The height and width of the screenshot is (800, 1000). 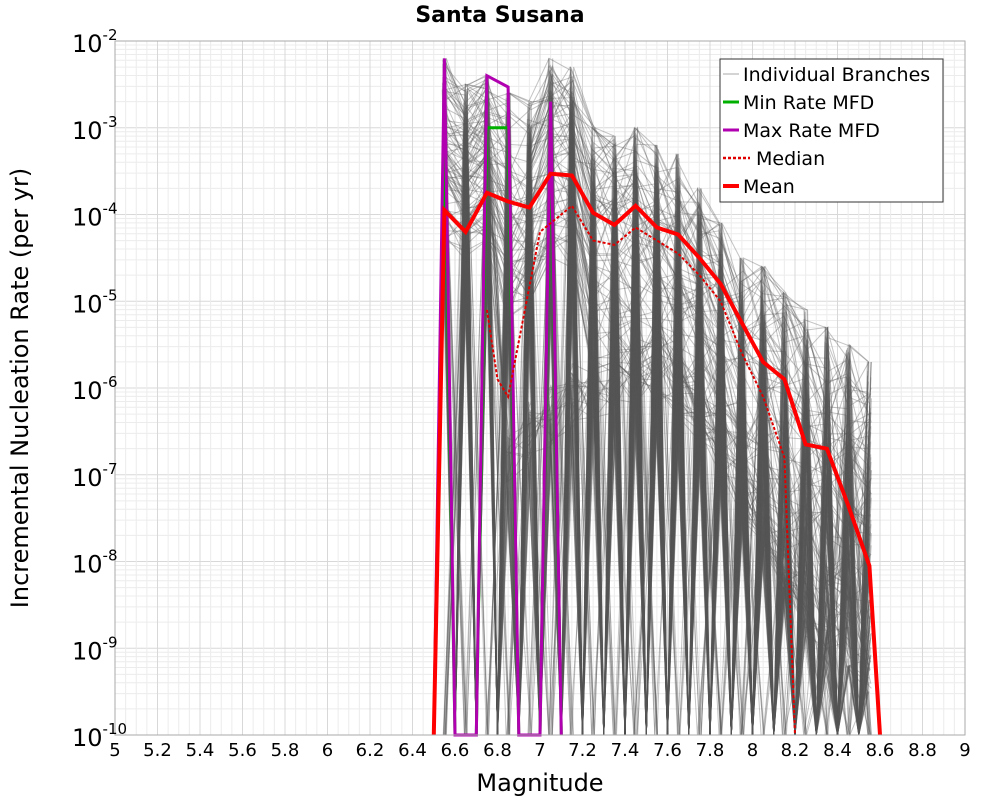 I want to click on x-tick-label: 7, so click(x=539, y=750).